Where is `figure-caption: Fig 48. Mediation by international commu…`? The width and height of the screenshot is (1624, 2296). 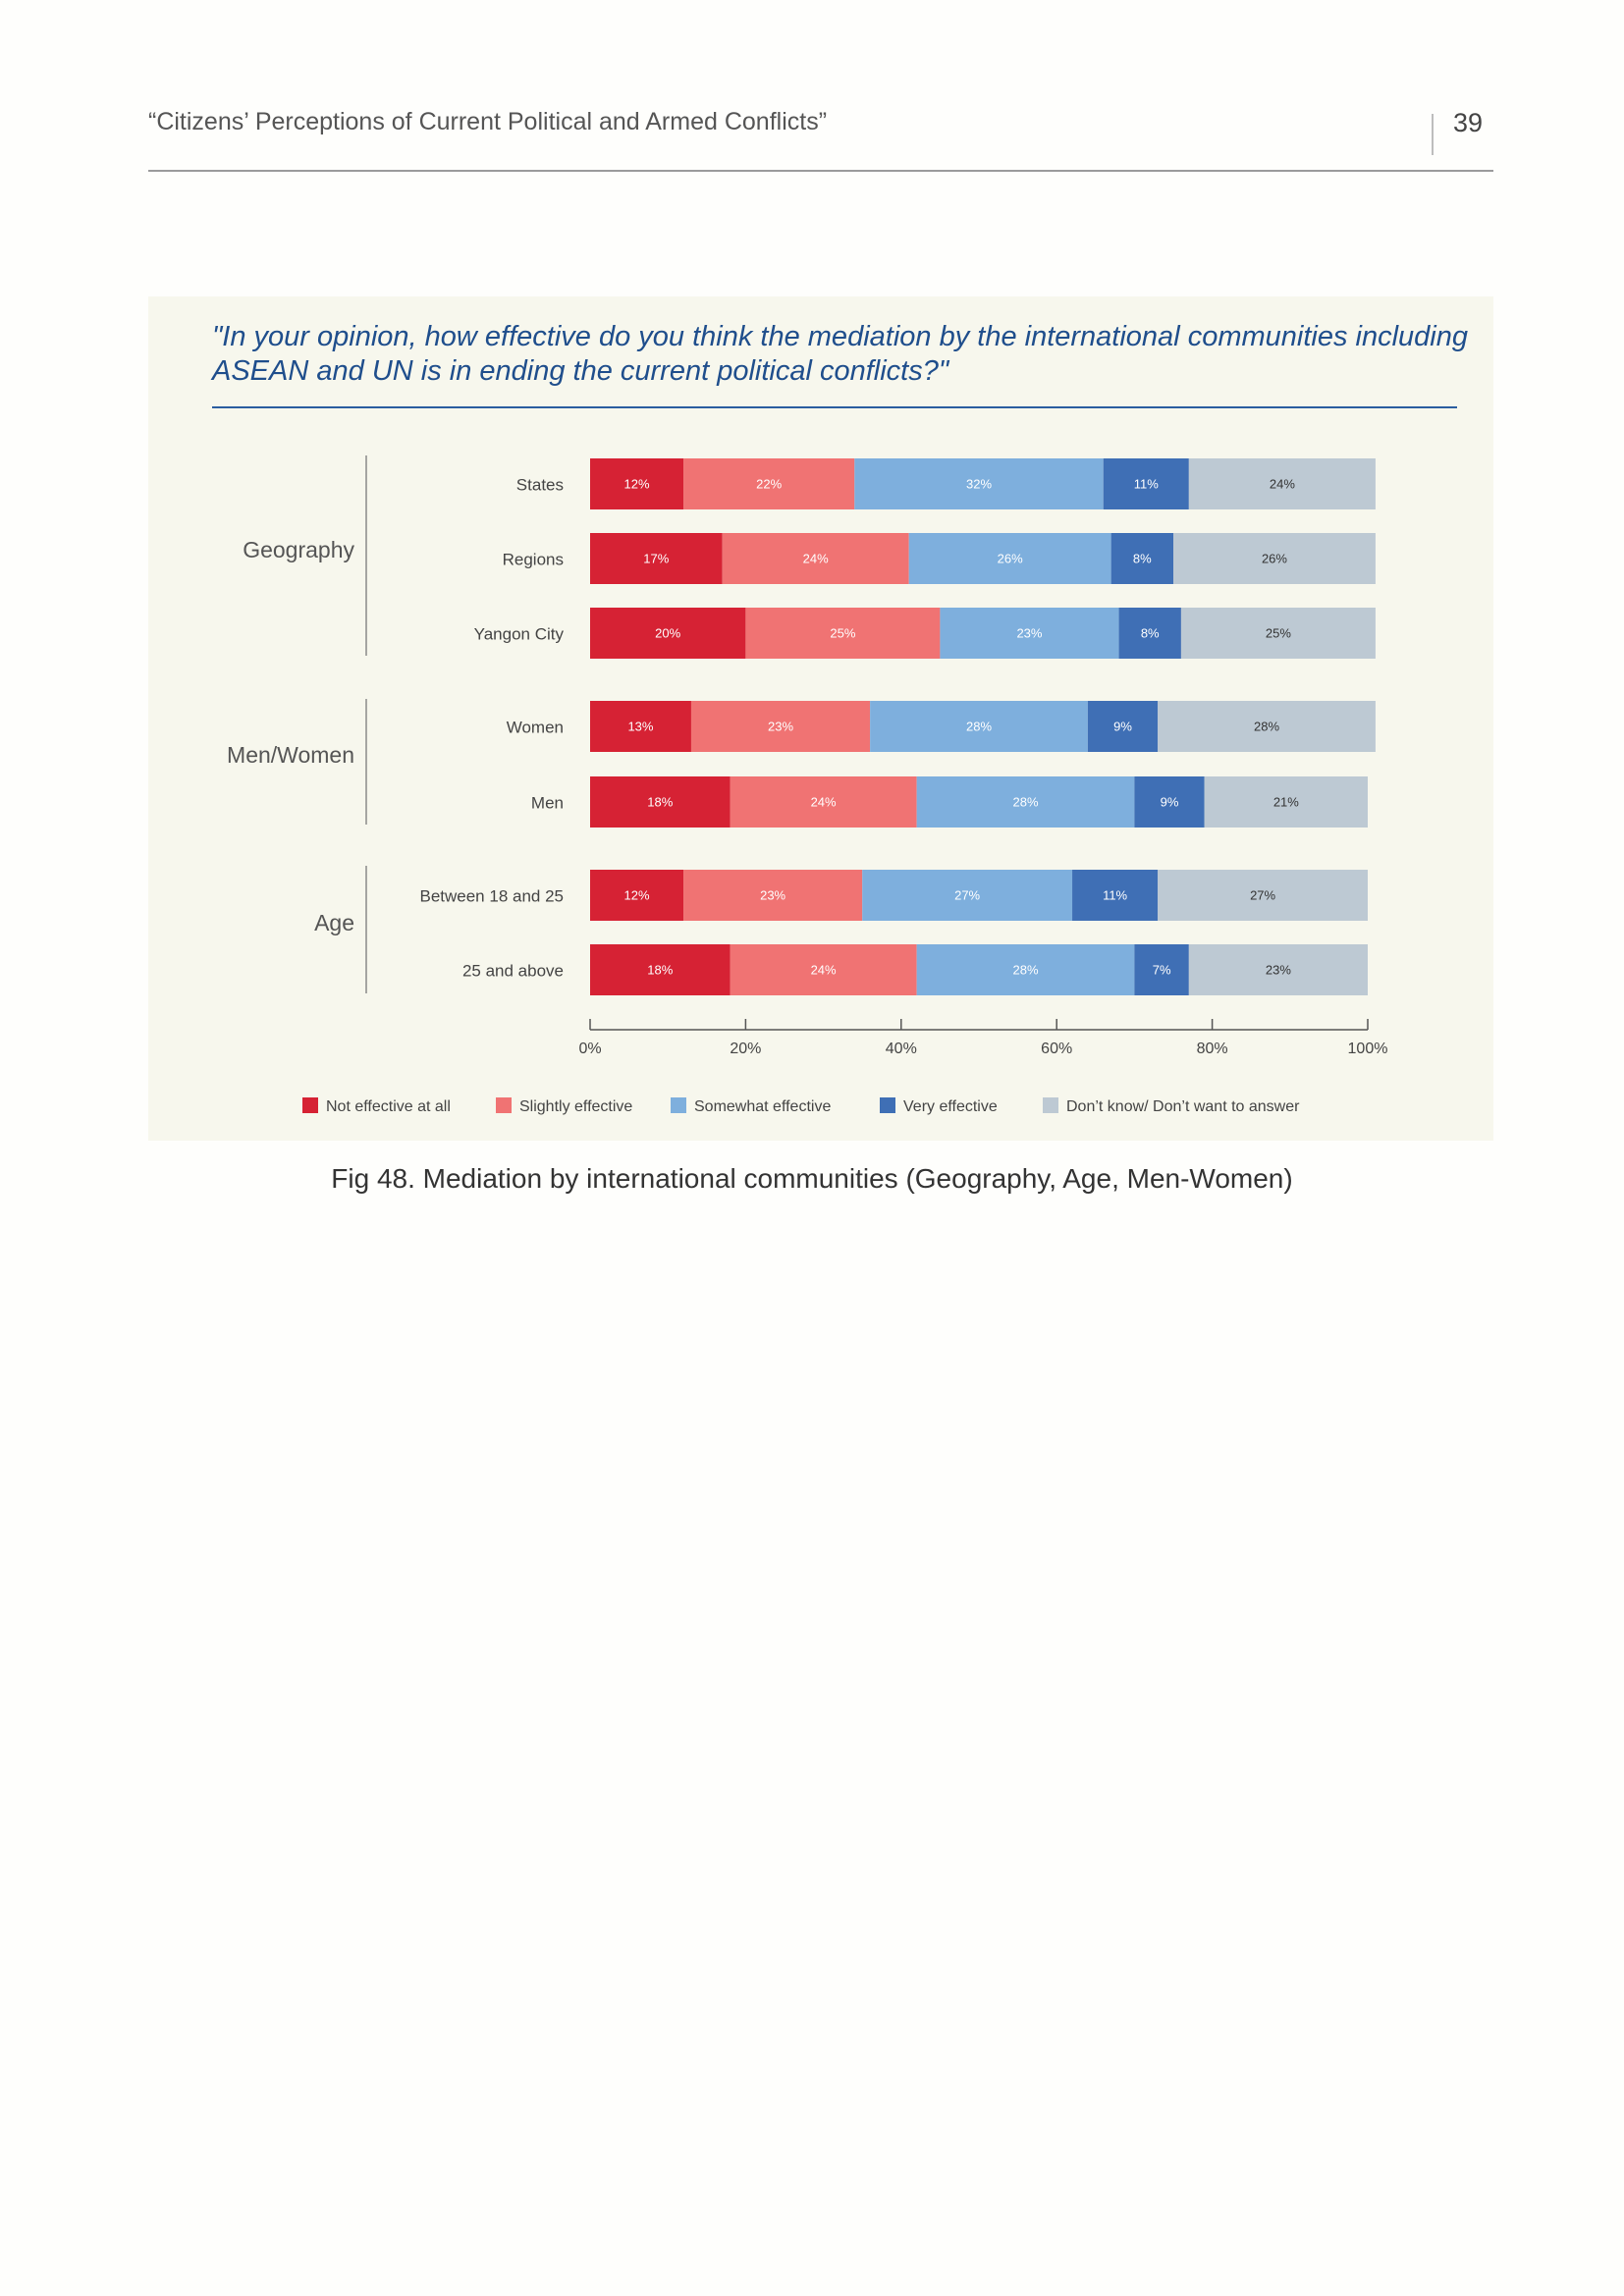 figure-caption: Fig 48. Mediation by international commu… is located at coordinates (812, 1178).